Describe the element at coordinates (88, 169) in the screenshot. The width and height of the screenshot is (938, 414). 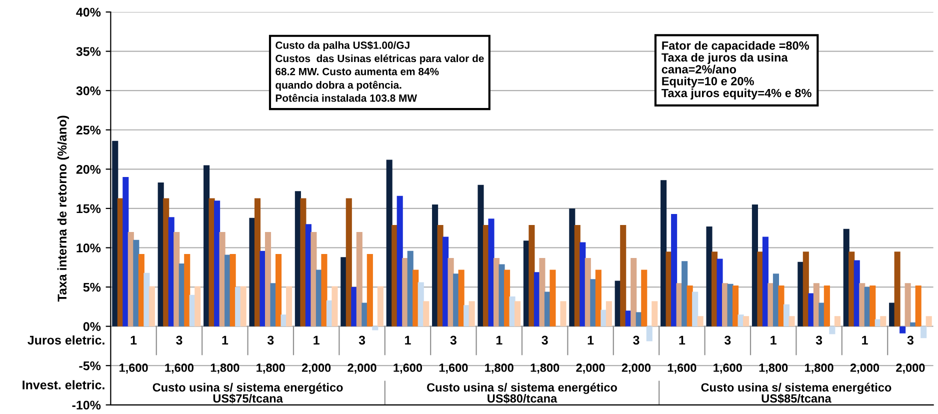
I see `y-tick-label: 20%` at that location.